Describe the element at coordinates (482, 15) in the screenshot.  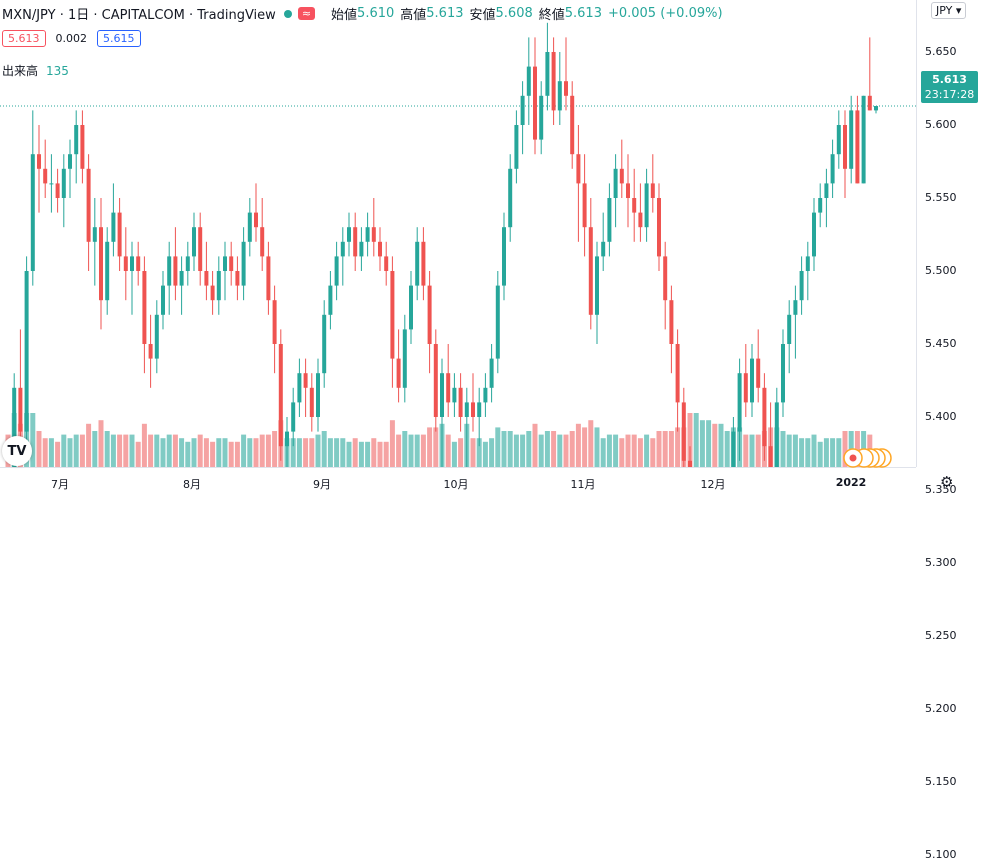
I see `low-label: 安値` at that location.